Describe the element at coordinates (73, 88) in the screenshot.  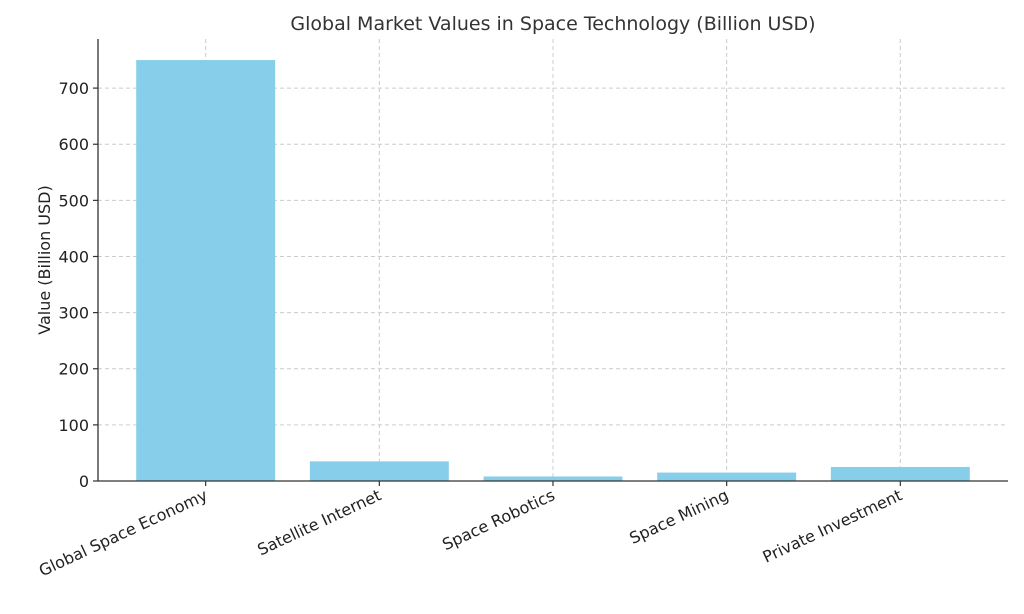
I see `y-tick-label: 700` at that location.